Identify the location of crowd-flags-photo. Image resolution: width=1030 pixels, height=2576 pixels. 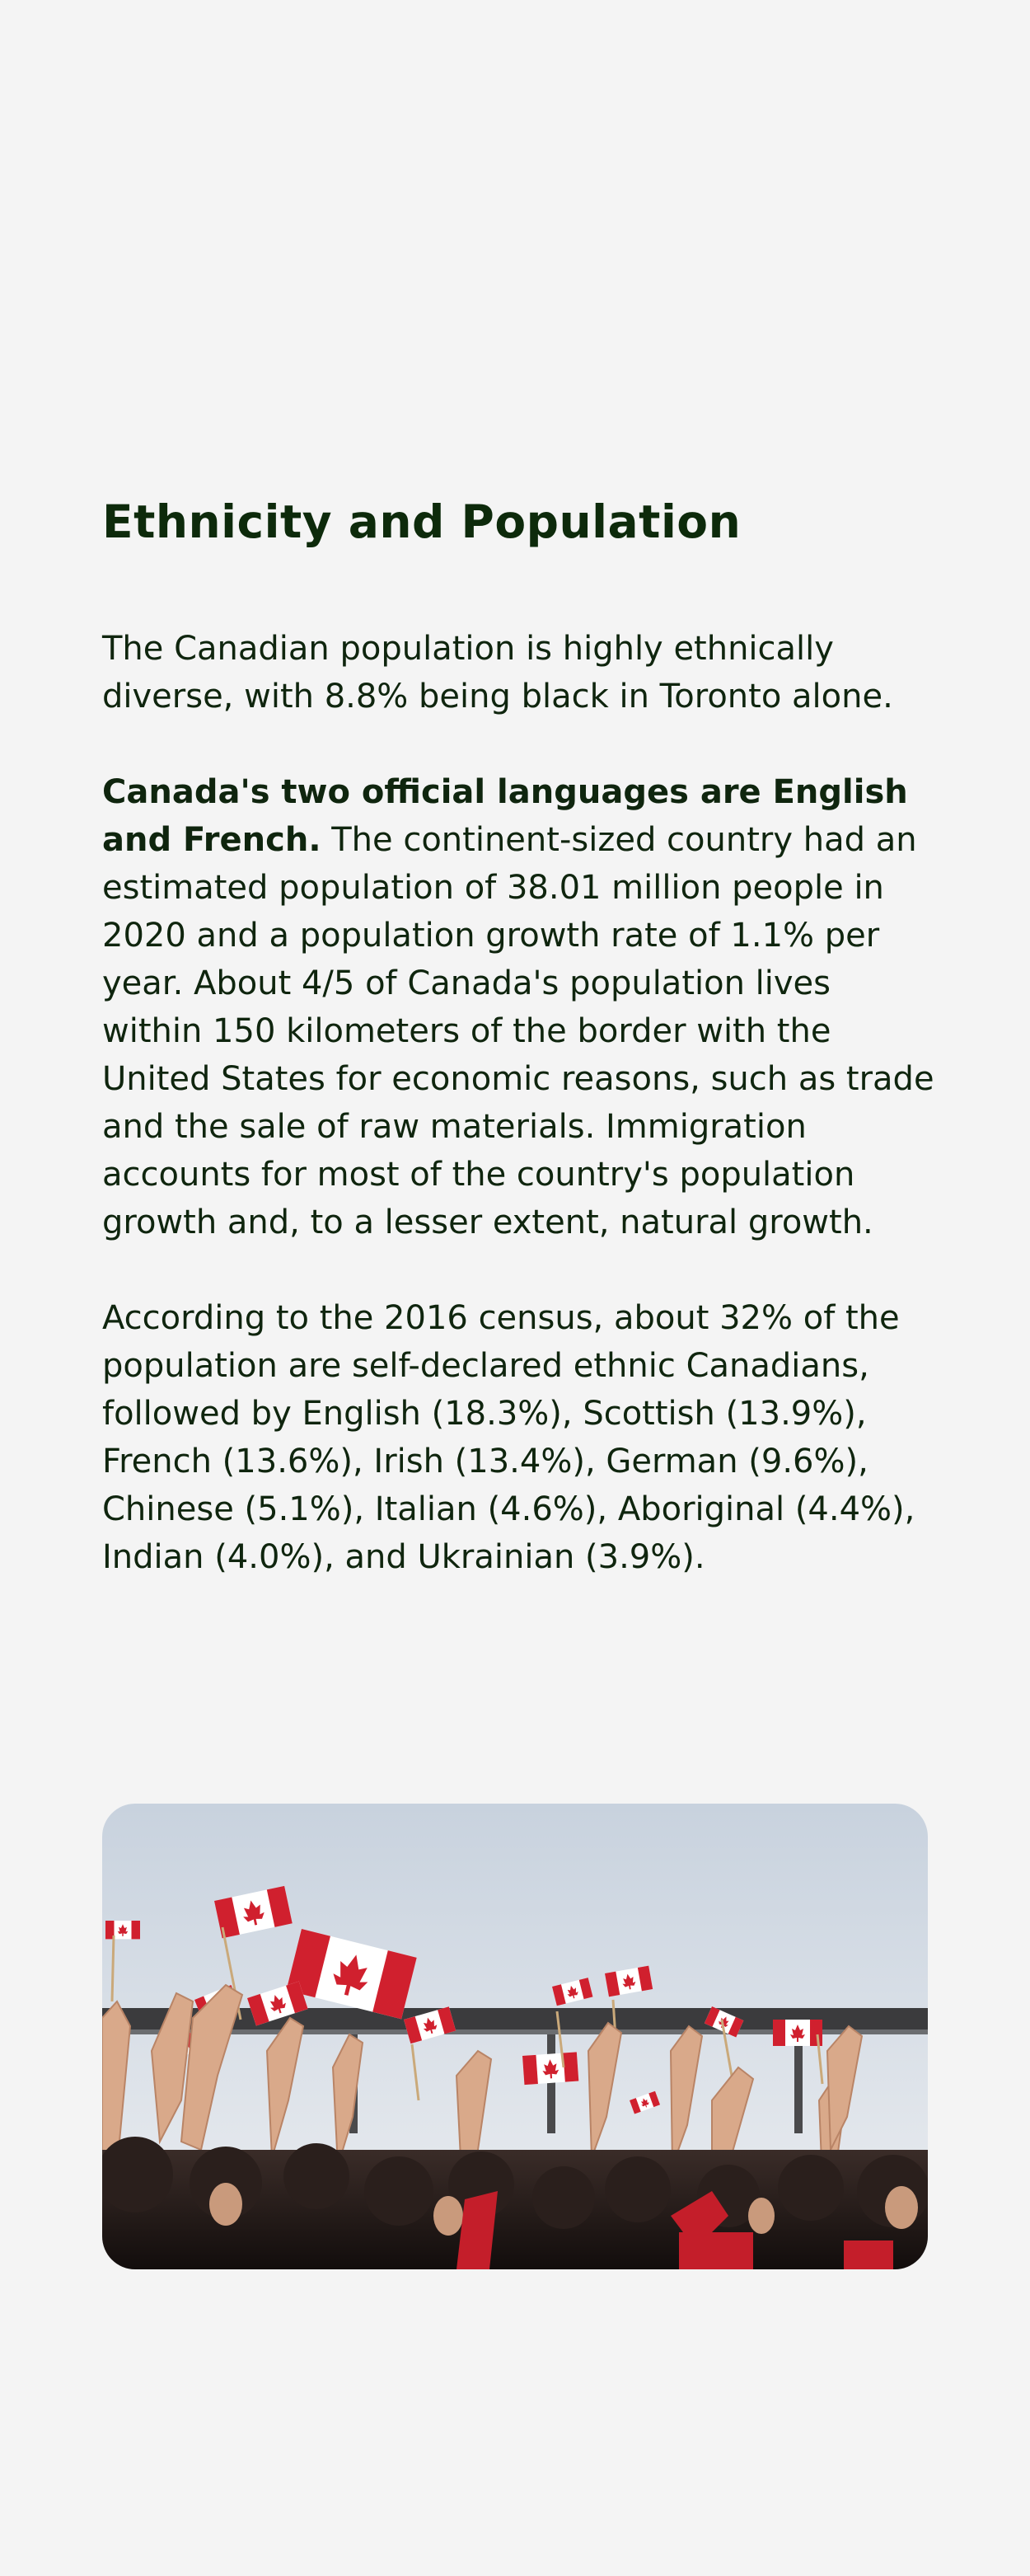
(515, 2037).